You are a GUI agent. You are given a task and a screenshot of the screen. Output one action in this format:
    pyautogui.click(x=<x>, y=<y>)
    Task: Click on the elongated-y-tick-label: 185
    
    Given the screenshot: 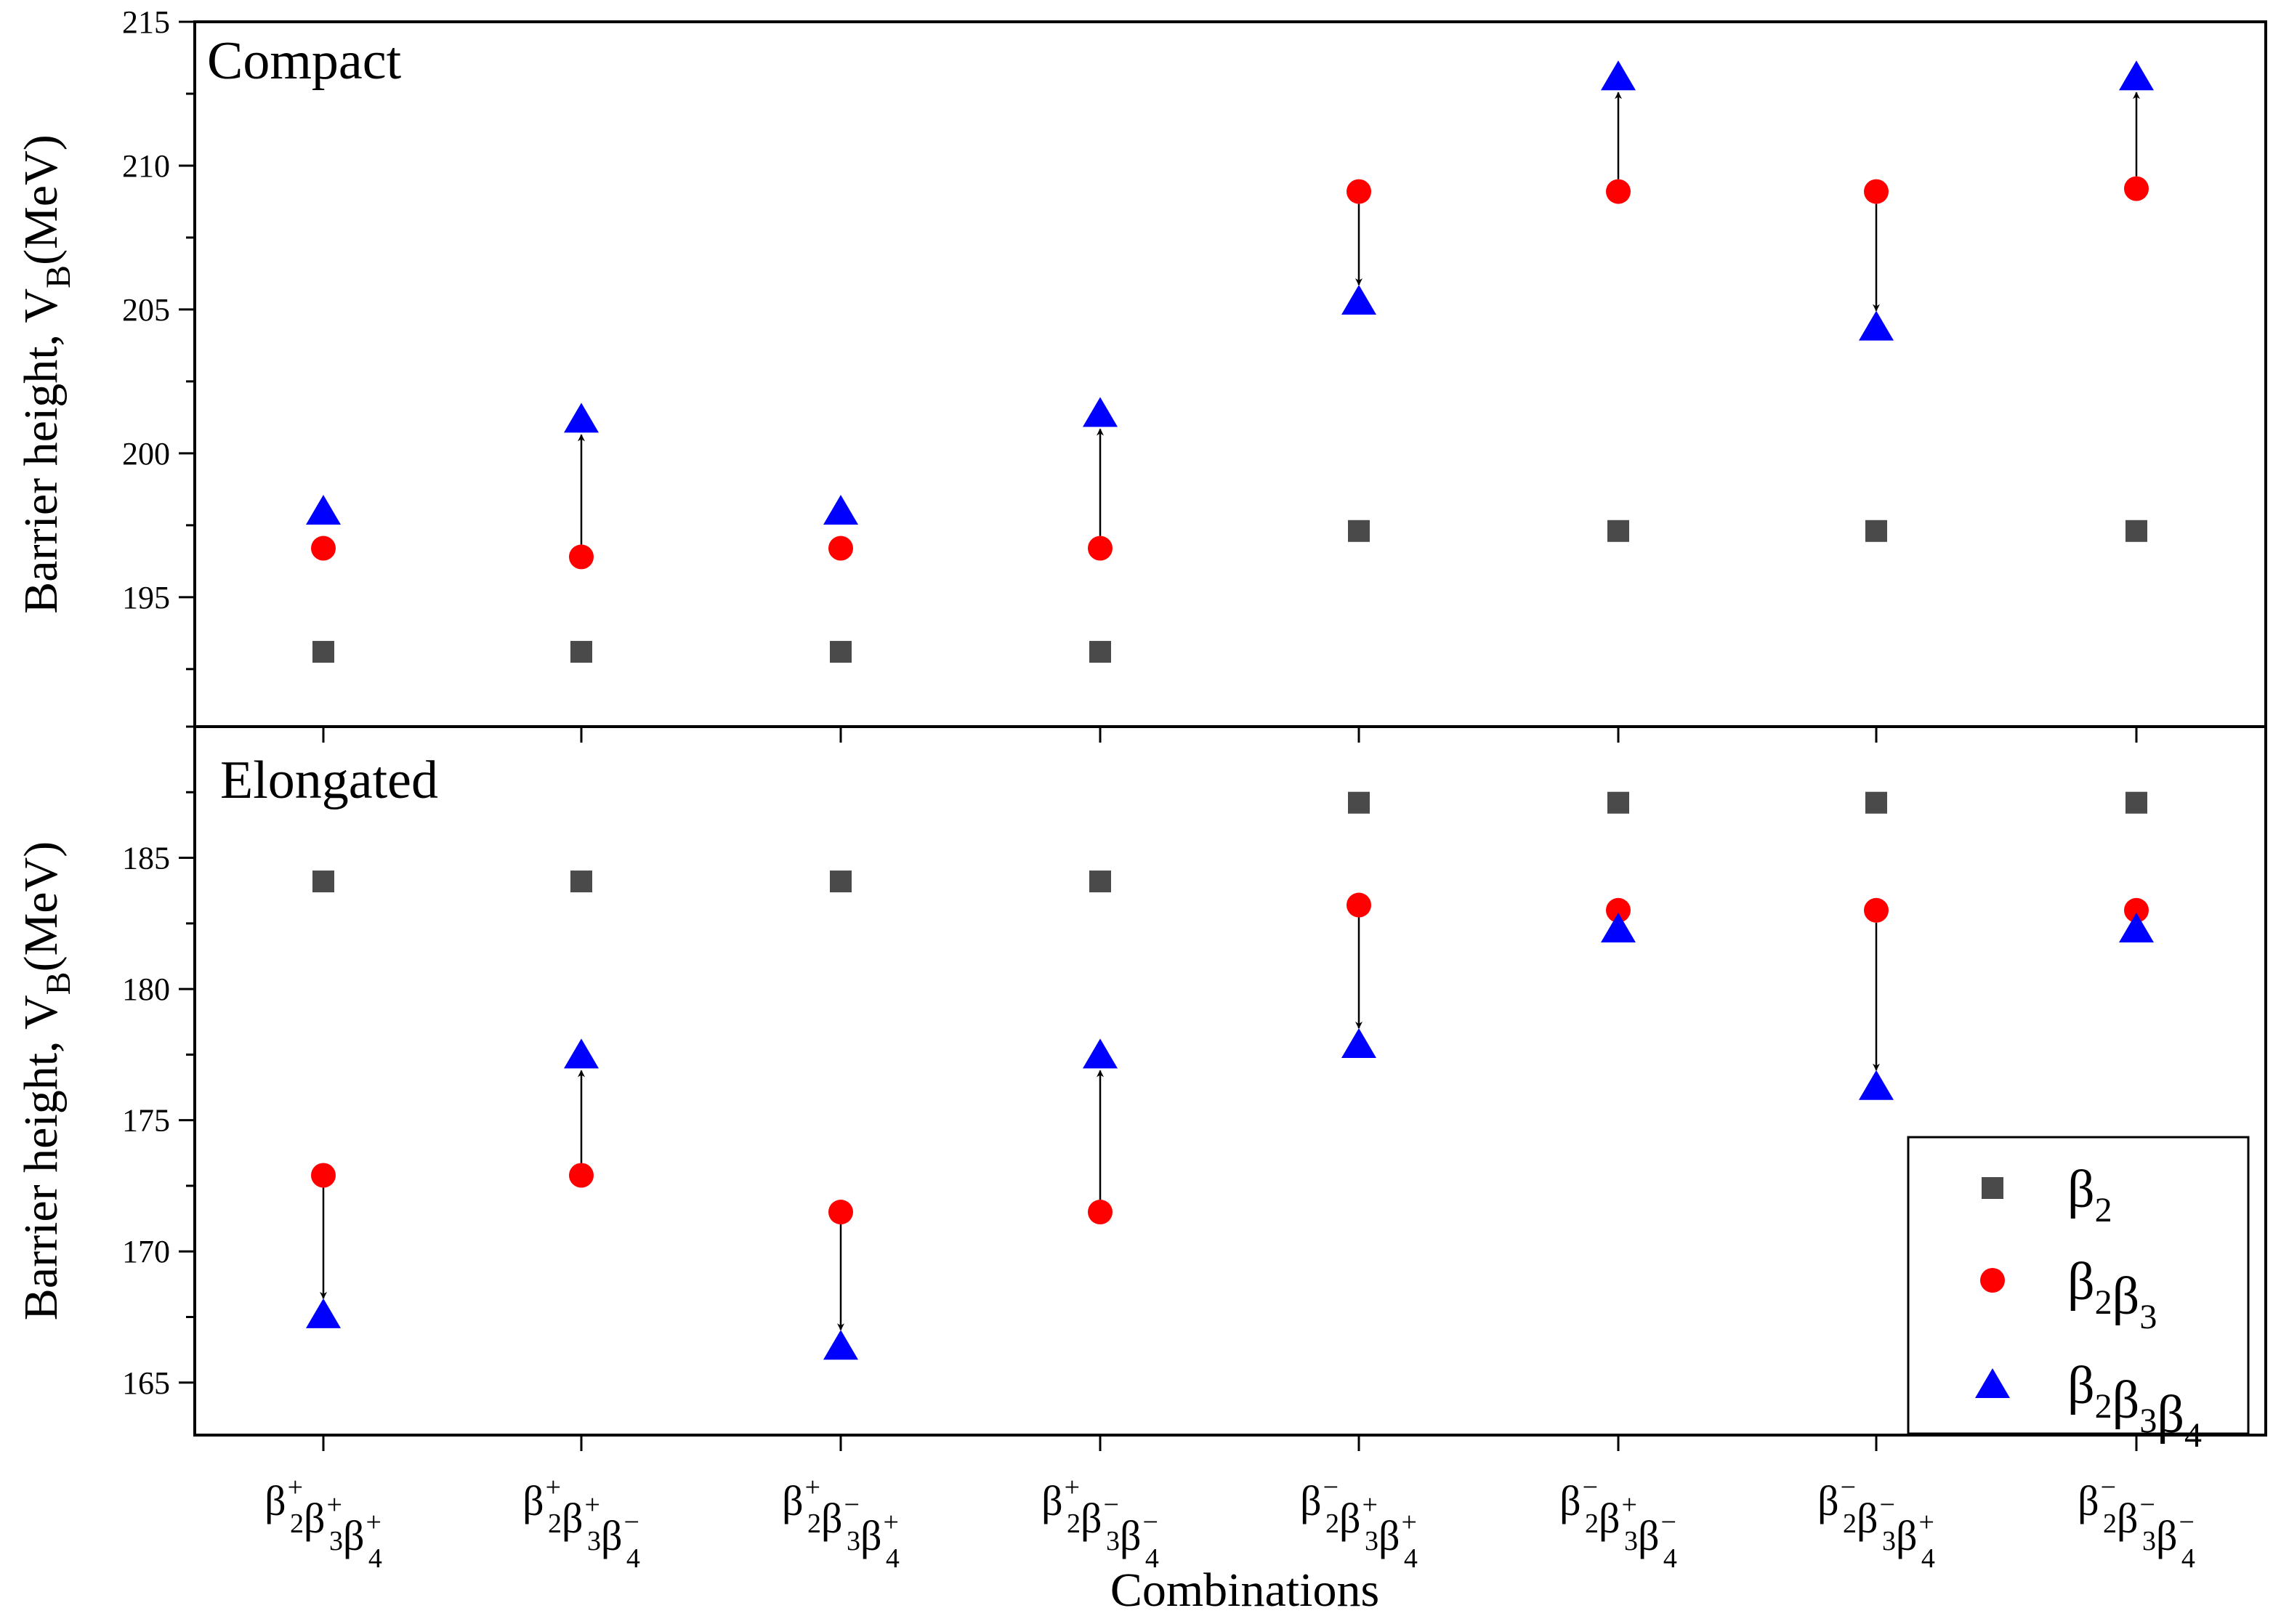 What is the action you would take?
    pyautogui.click(x=146, y=858)
    